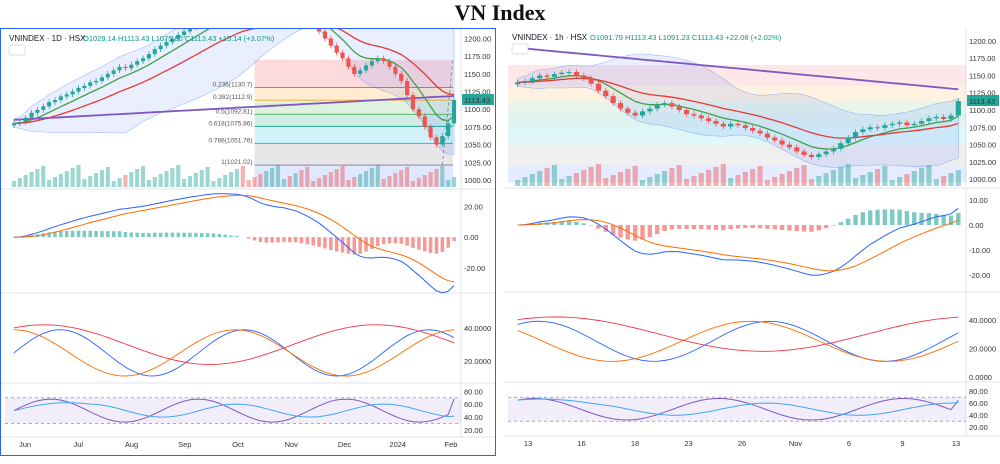 The image size is (1000, 464). I want to click on ma-fast-line, so click(234, 77).